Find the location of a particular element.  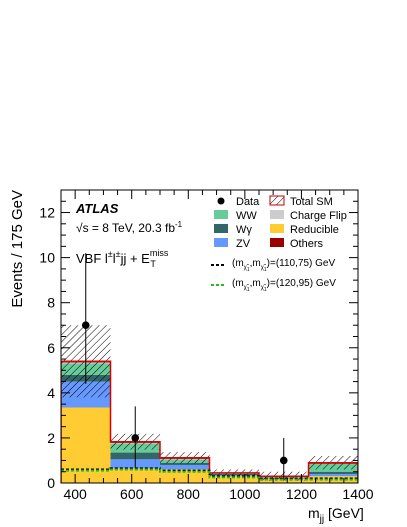

y-tick-label: 8 is located at coordinates (51, 303).